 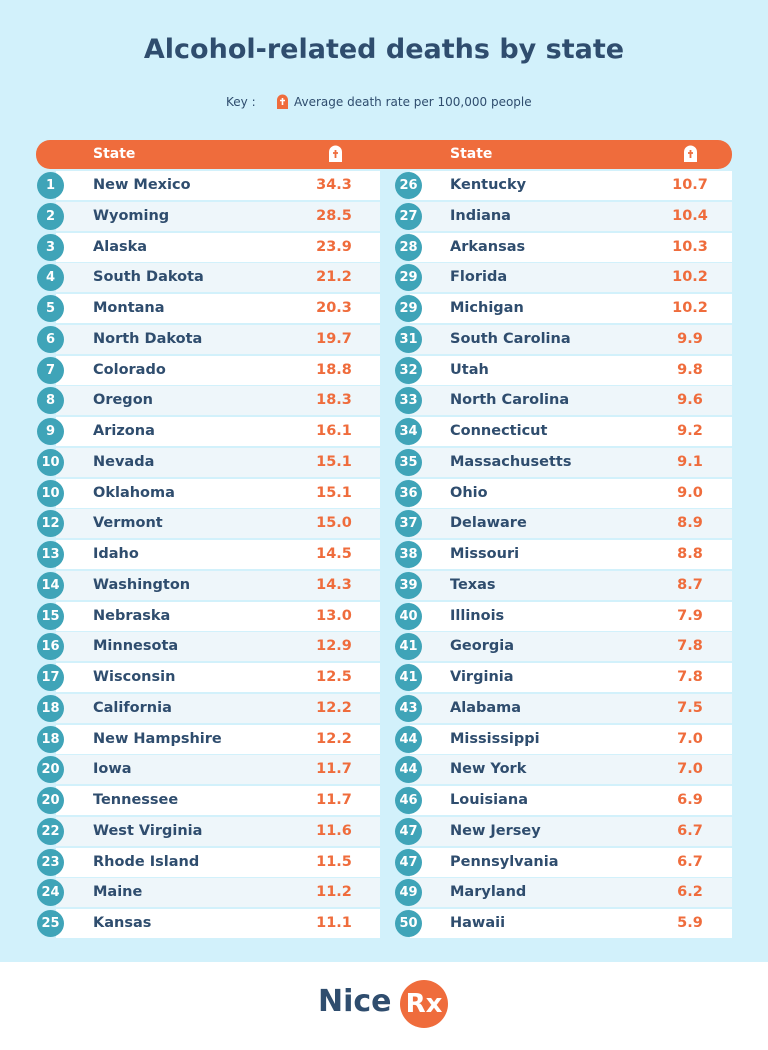 I want to click on state-name: North Carolina, so click(x=510, y=400).